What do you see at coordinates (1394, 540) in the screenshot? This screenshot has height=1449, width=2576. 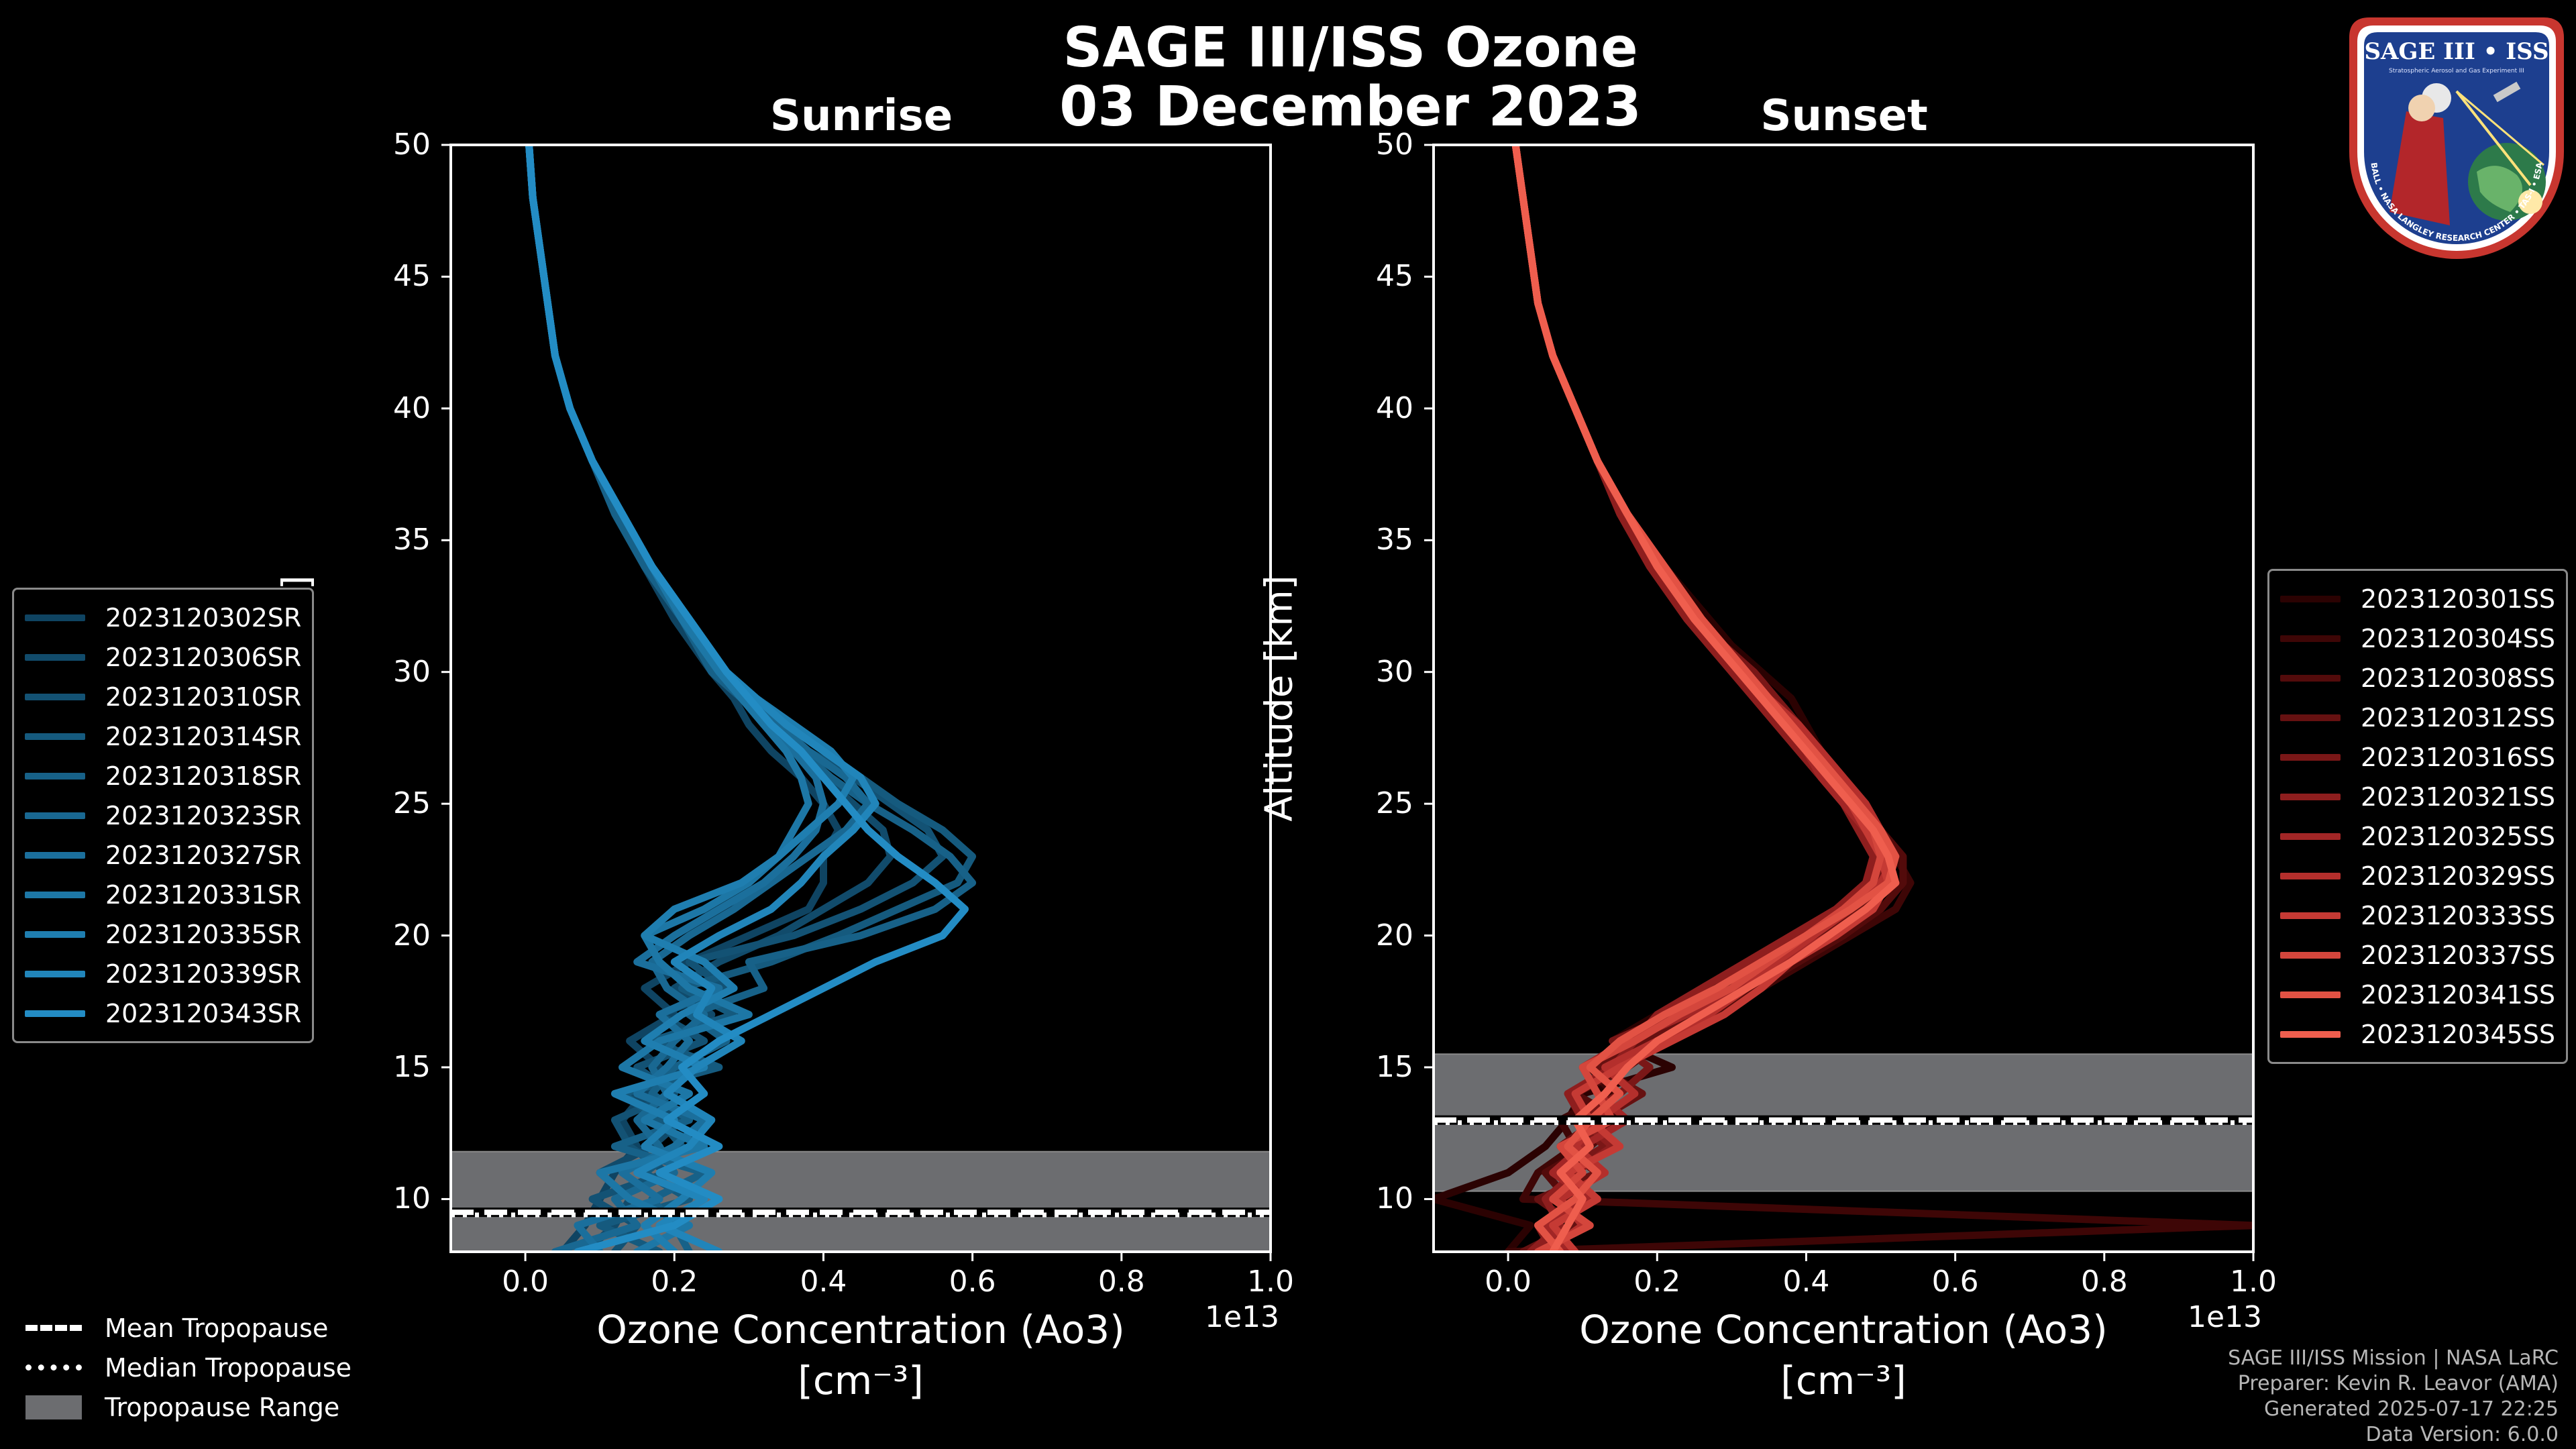 I see `sunset-ytick-label: 35` at bounding box center [1394, 540].